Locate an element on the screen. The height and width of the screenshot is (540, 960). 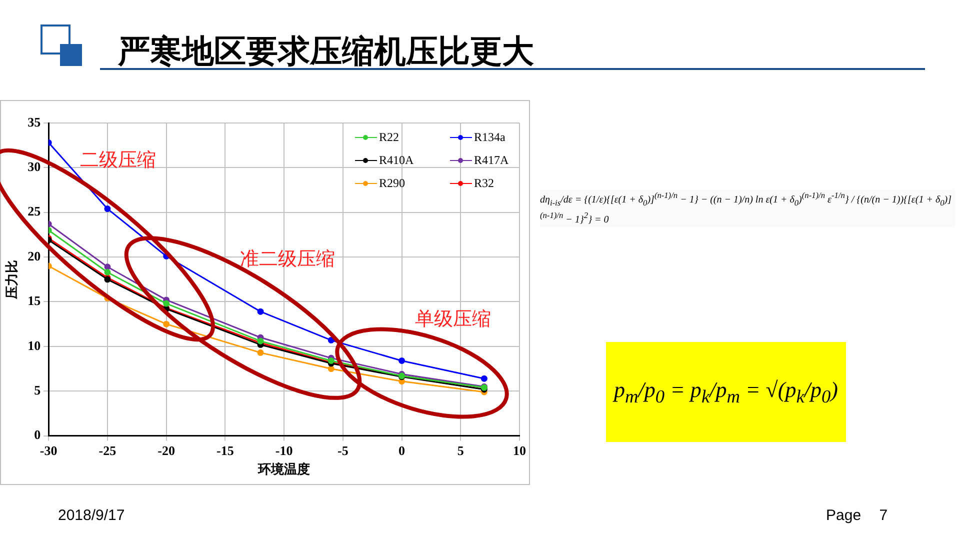
y-axis-title: 压力比 is located at coordinates (12, 280).